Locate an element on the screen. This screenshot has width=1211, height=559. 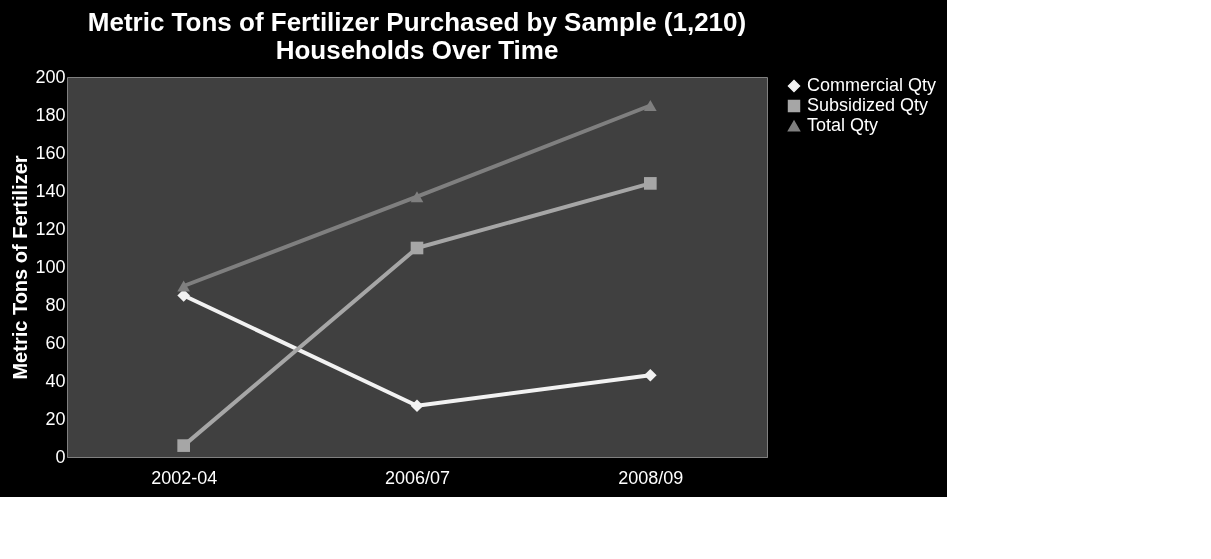
legend-label: Commercial Qty is located at coordinates (872, 85).